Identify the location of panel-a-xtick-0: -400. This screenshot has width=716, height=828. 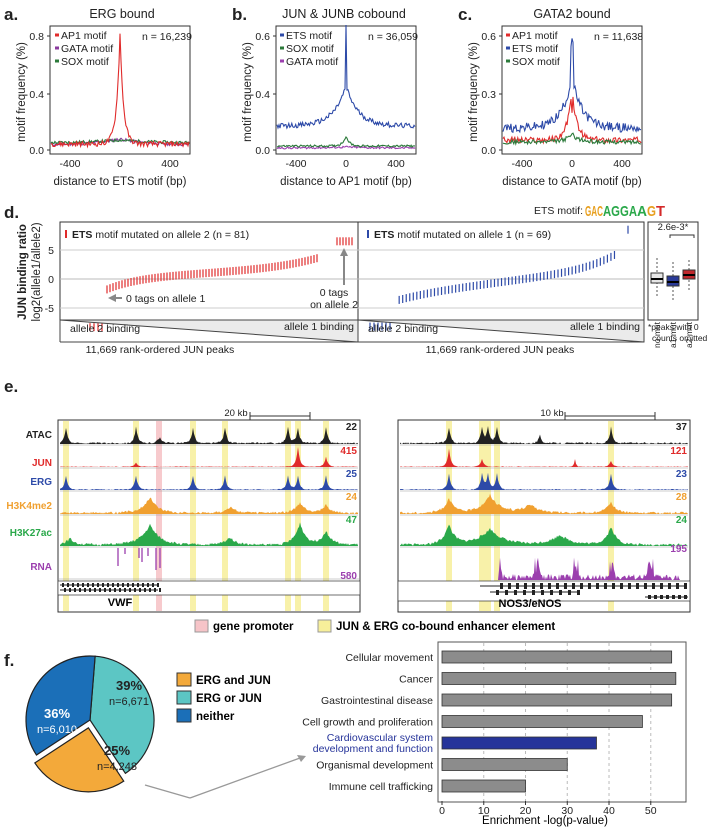
(69, 164).